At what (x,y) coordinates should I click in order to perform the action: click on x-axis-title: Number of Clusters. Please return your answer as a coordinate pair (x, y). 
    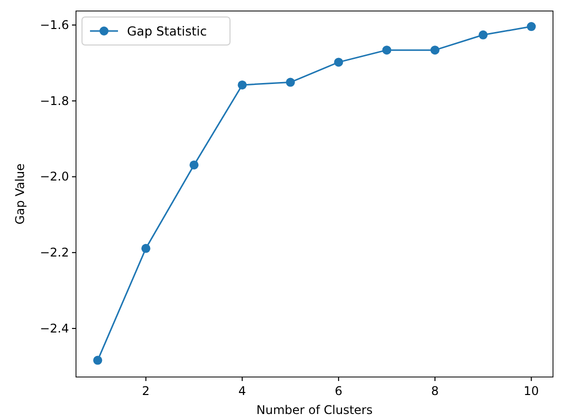
    Looking at the image, I should click on (314, 410).